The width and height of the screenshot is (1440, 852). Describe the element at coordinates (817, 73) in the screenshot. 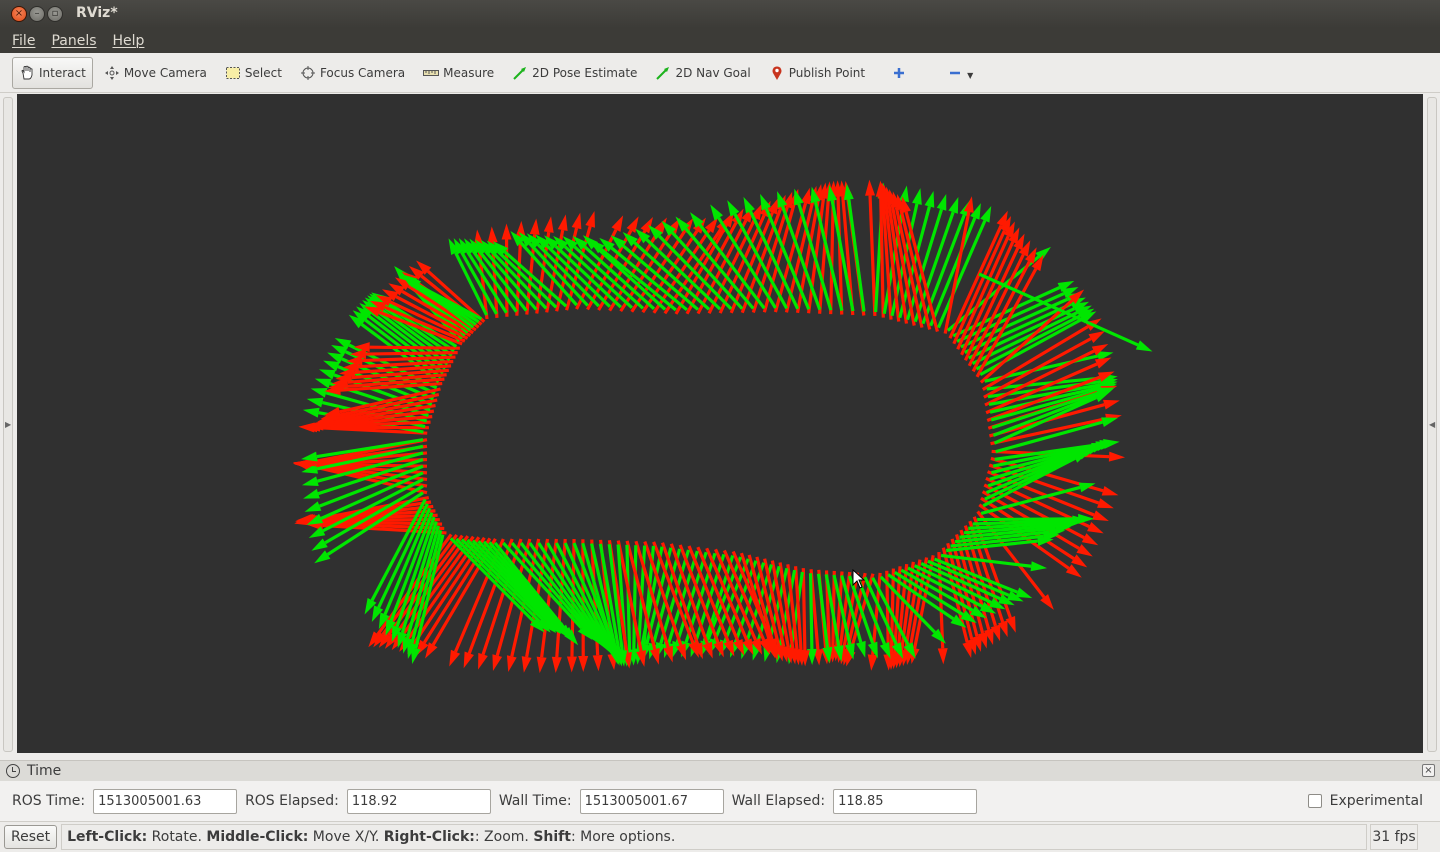

I see `tool-publish-point-button: Publish Point` at that location.